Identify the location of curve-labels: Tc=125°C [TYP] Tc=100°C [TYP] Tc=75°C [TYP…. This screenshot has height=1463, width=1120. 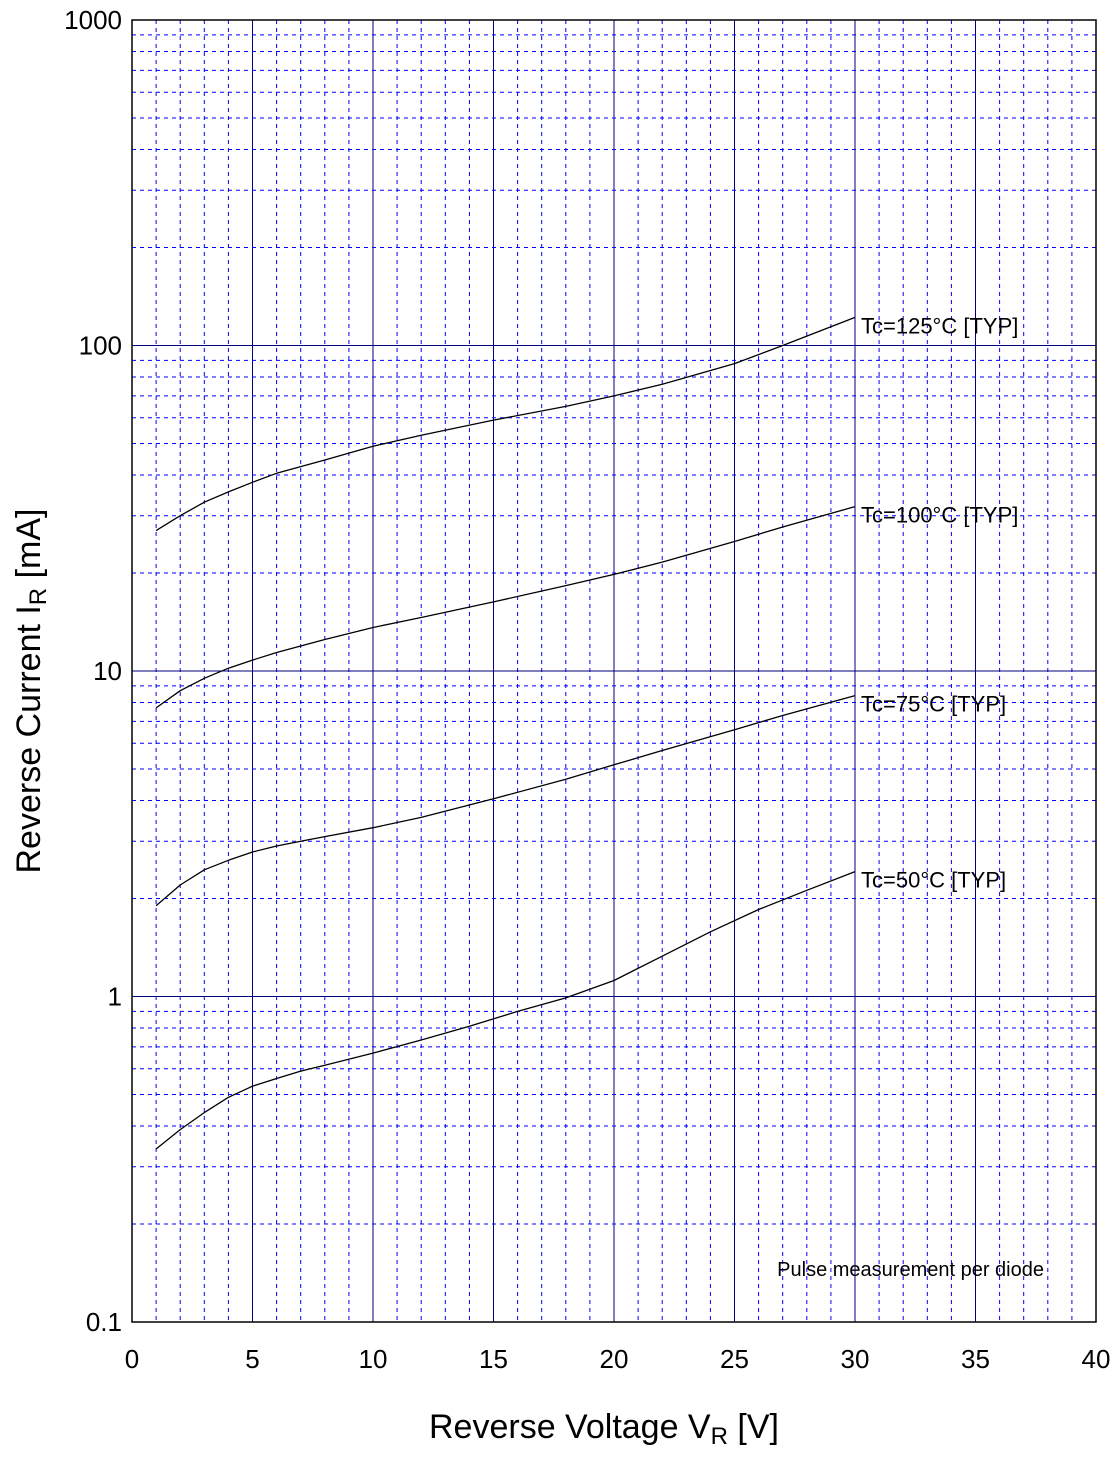
(939, 602).